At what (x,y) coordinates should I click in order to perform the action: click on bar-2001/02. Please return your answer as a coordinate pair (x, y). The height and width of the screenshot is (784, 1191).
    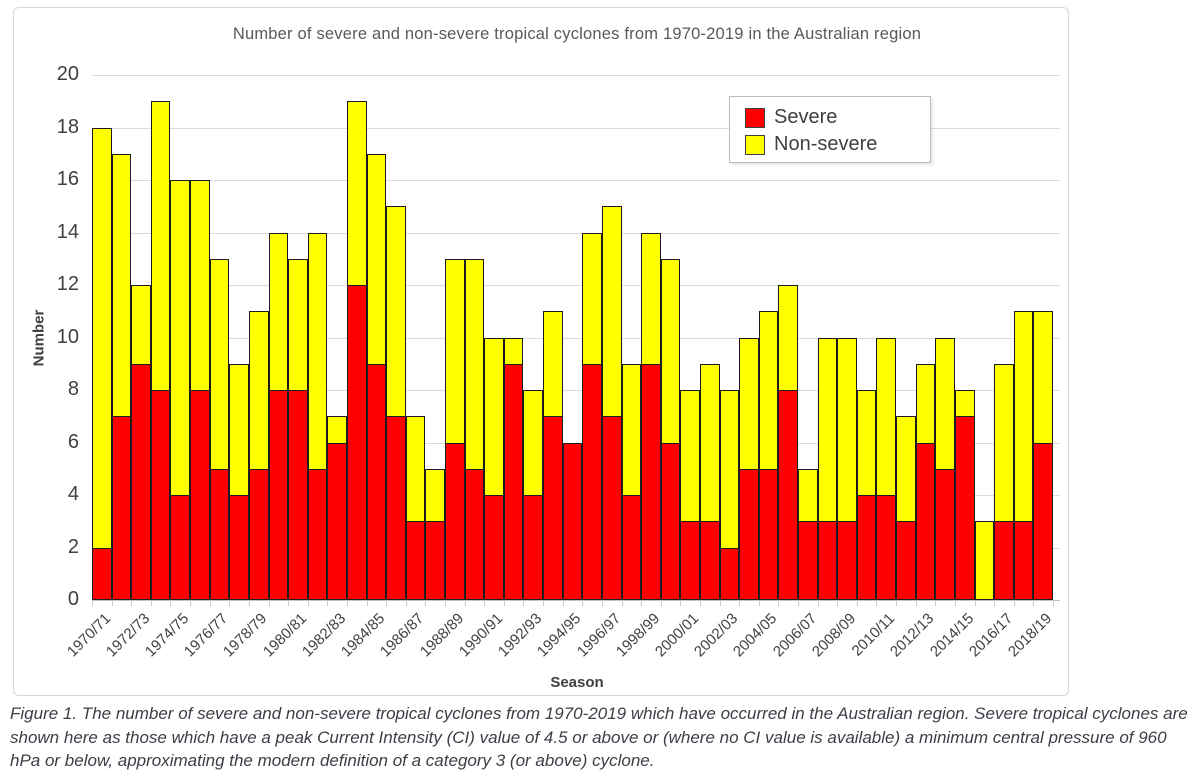
    Looking at the image, I should click on (709, 337).